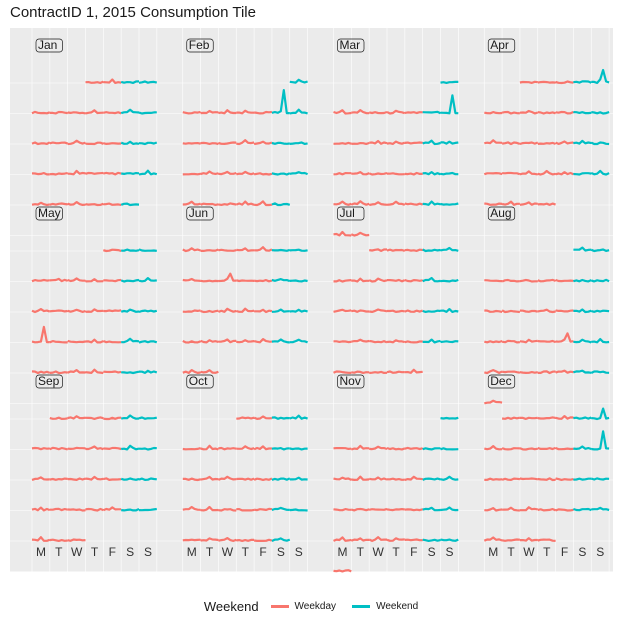 This screenshot has height=630, width=630. Describe the element at coordinates (385, 606) in the screenshot. I see `legend-entry-weekend: Weekend` at that location.